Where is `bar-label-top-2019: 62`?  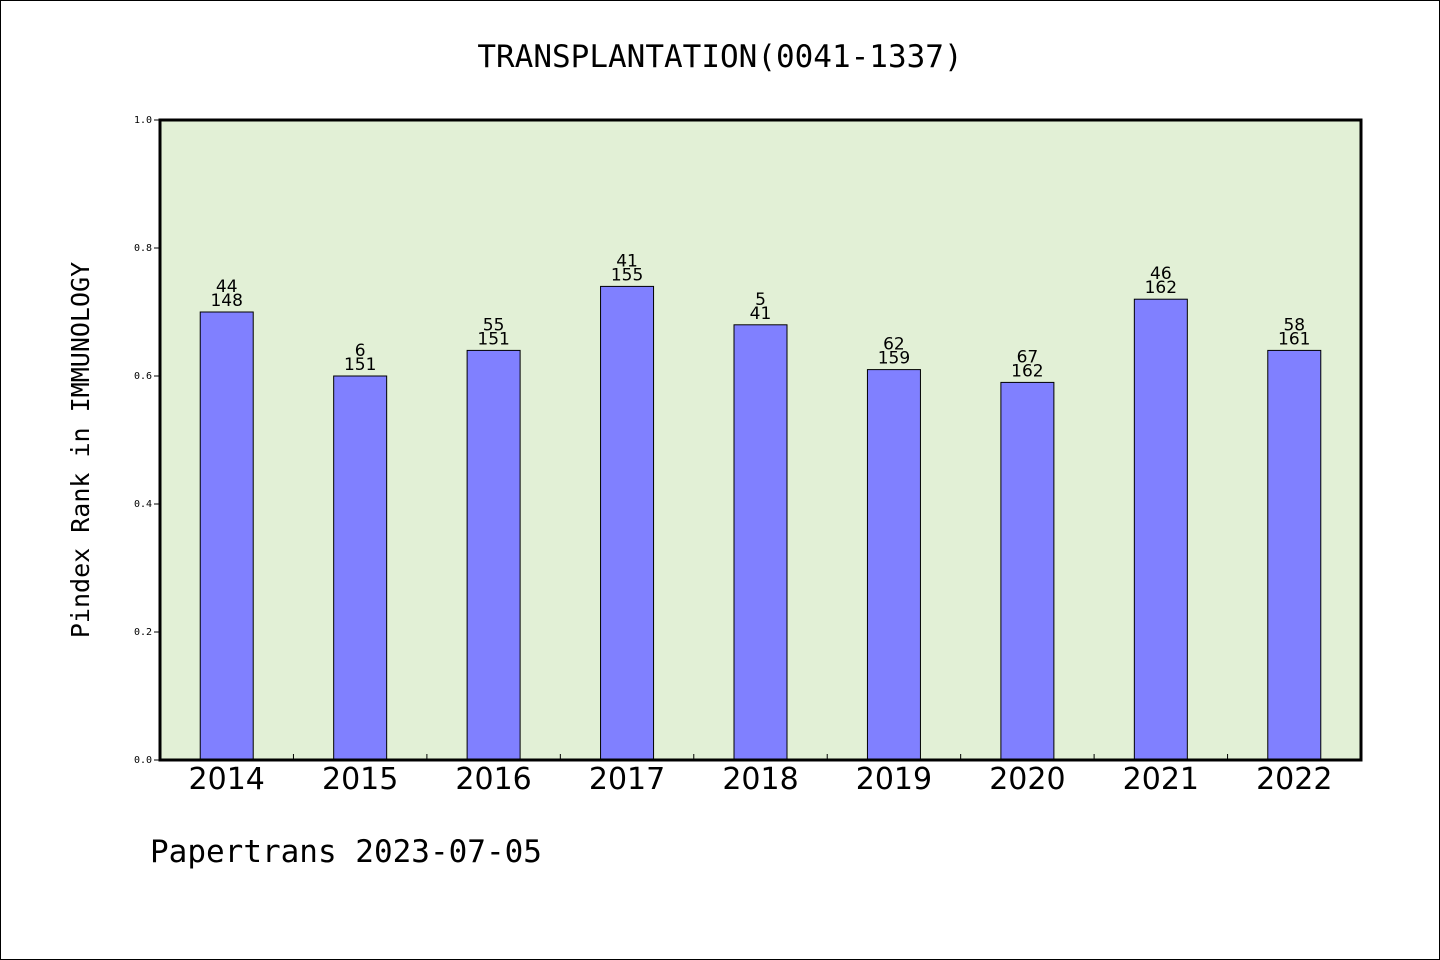 bar-label-top-2019: 62 is located at coordinates (894, 345).